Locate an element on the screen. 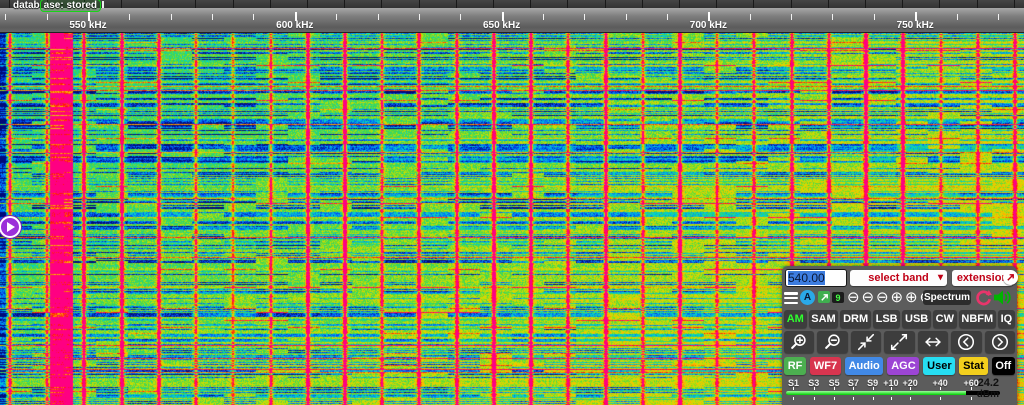 Image resolution: width=1024 pixels, height=405 pixels. mute-button is located at coordinates (1003, 300).